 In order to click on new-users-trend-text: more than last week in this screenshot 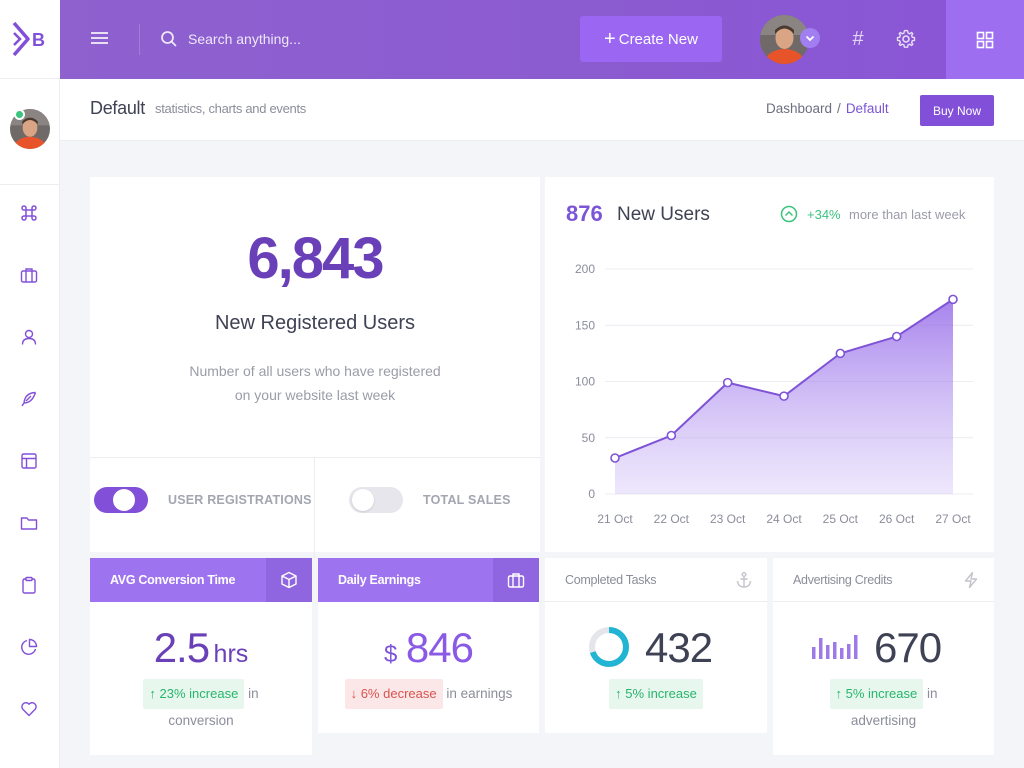, I will do `click(907, 214)`.